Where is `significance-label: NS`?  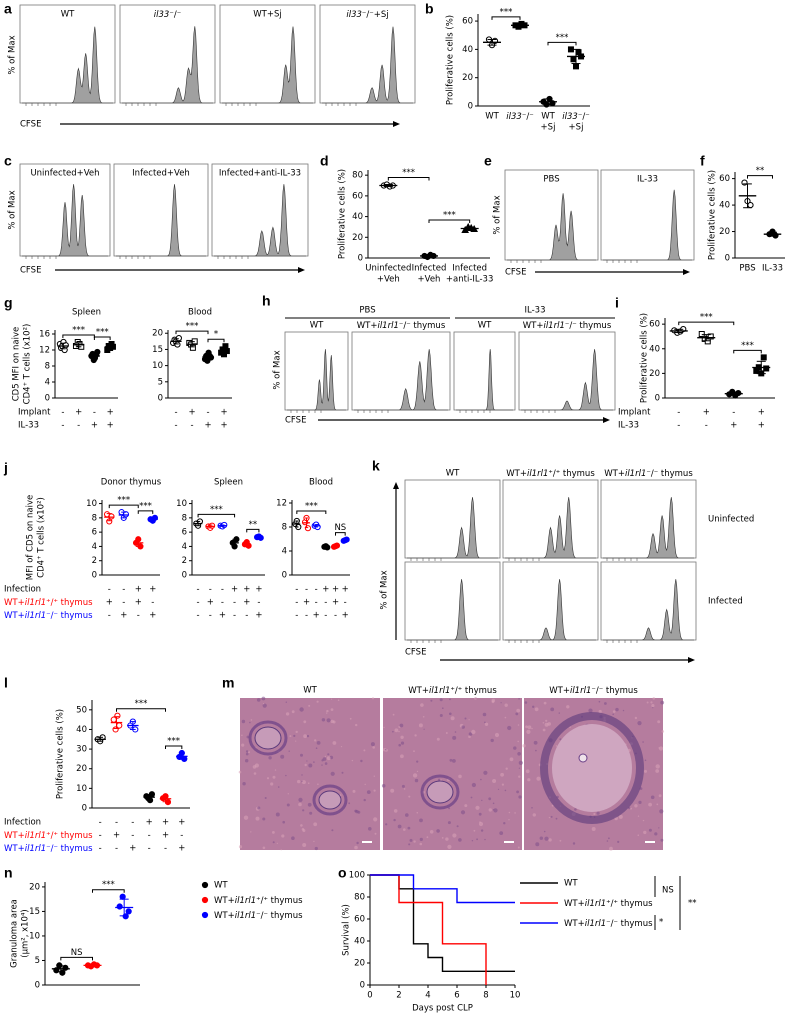
significance-label: NS is located at coordinates (77, 953).